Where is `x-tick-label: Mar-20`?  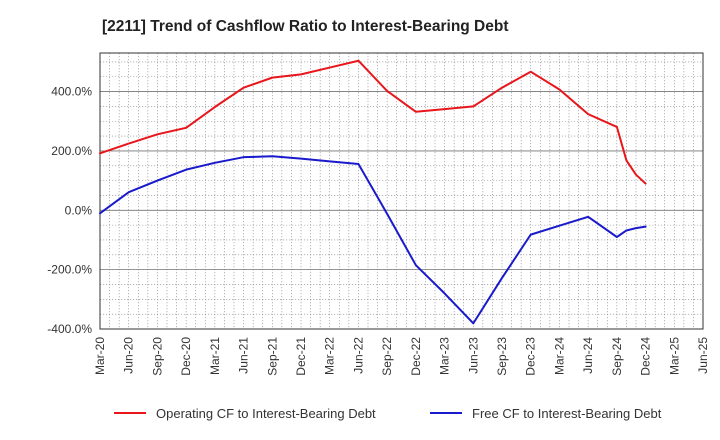
x-tick-label: Mar-20 is located at coordinates (100, 356).